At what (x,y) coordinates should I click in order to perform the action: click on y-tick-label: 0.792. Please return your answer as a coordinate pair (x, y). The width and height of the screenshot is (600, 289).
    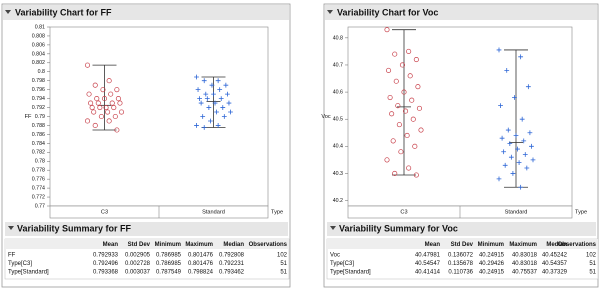
    Looking at the image, I should click on (38, 108).